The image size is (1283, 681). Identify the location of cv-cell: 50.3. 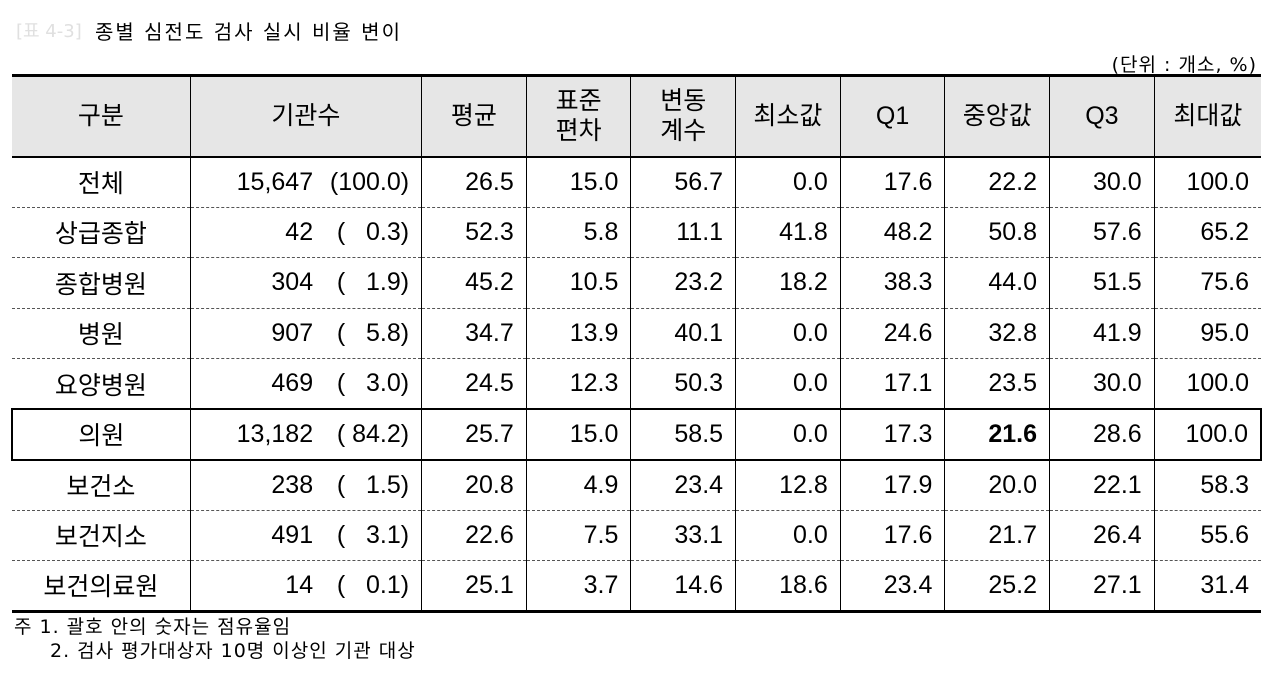
(683, 384).